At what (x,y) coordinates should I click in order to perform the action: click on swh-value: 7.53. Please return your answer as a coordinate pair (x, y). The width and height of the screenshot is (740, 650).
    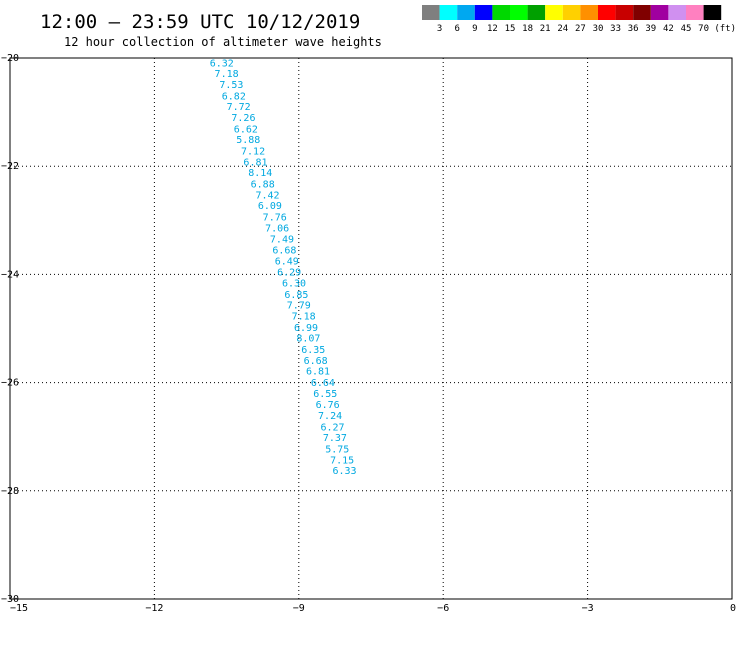
    Looking at the image, I should click on (231, 85).